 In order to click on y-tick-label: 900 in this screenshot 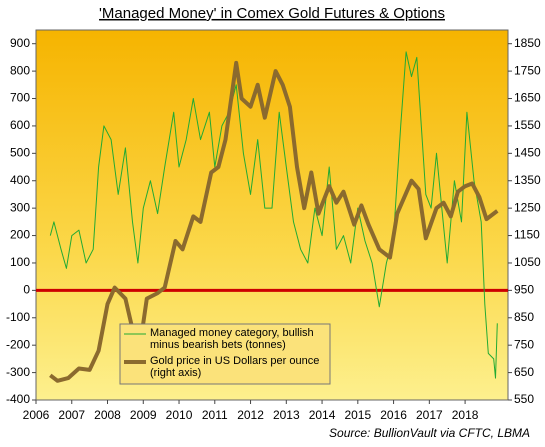, I will do `click(20, 43)`.